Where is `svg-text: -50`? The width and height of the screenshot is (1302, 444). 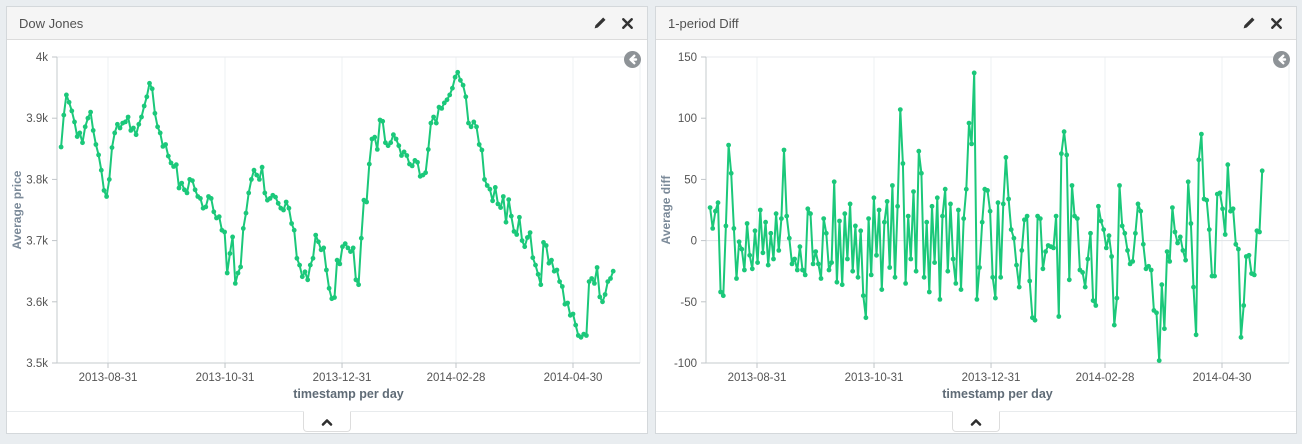
svg-text: -50 is located at coordinates (688, 303).